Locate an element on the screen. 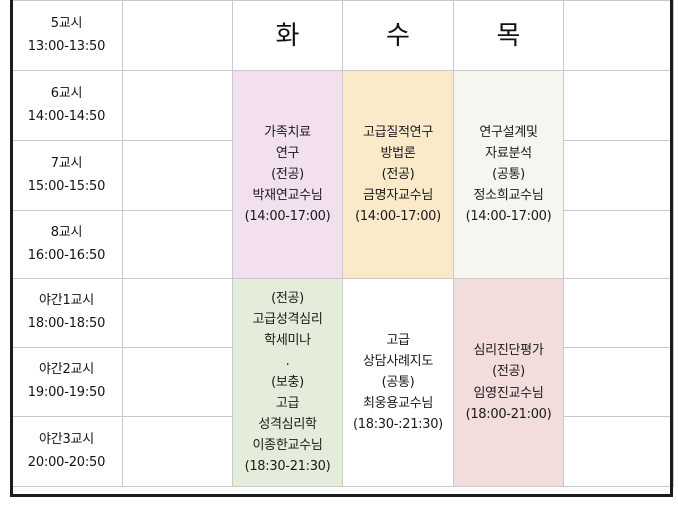 This screenshot has width=678, height=508. course-line: 금명자교수님 is located at coordinates (398, 196).